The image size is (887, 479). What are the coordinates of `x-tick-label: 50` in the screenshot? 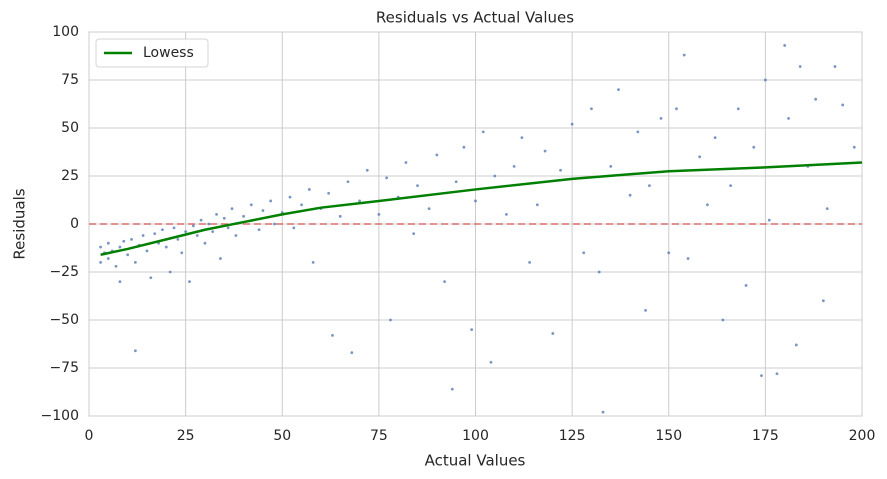 It's located at (282, 436).